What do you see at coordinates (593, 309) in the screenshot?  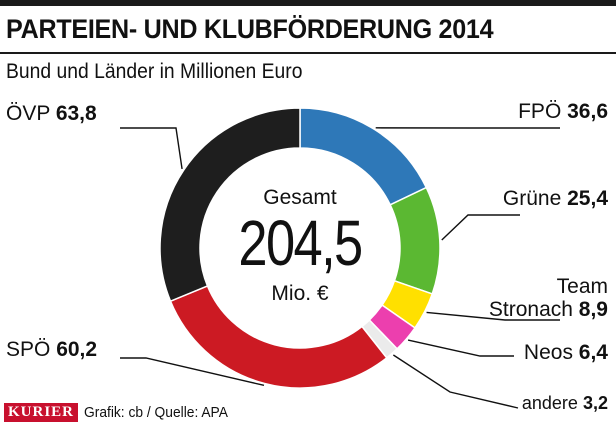 I see `label-team-stronach-value: 8,9` at bounding box center [593, 309].